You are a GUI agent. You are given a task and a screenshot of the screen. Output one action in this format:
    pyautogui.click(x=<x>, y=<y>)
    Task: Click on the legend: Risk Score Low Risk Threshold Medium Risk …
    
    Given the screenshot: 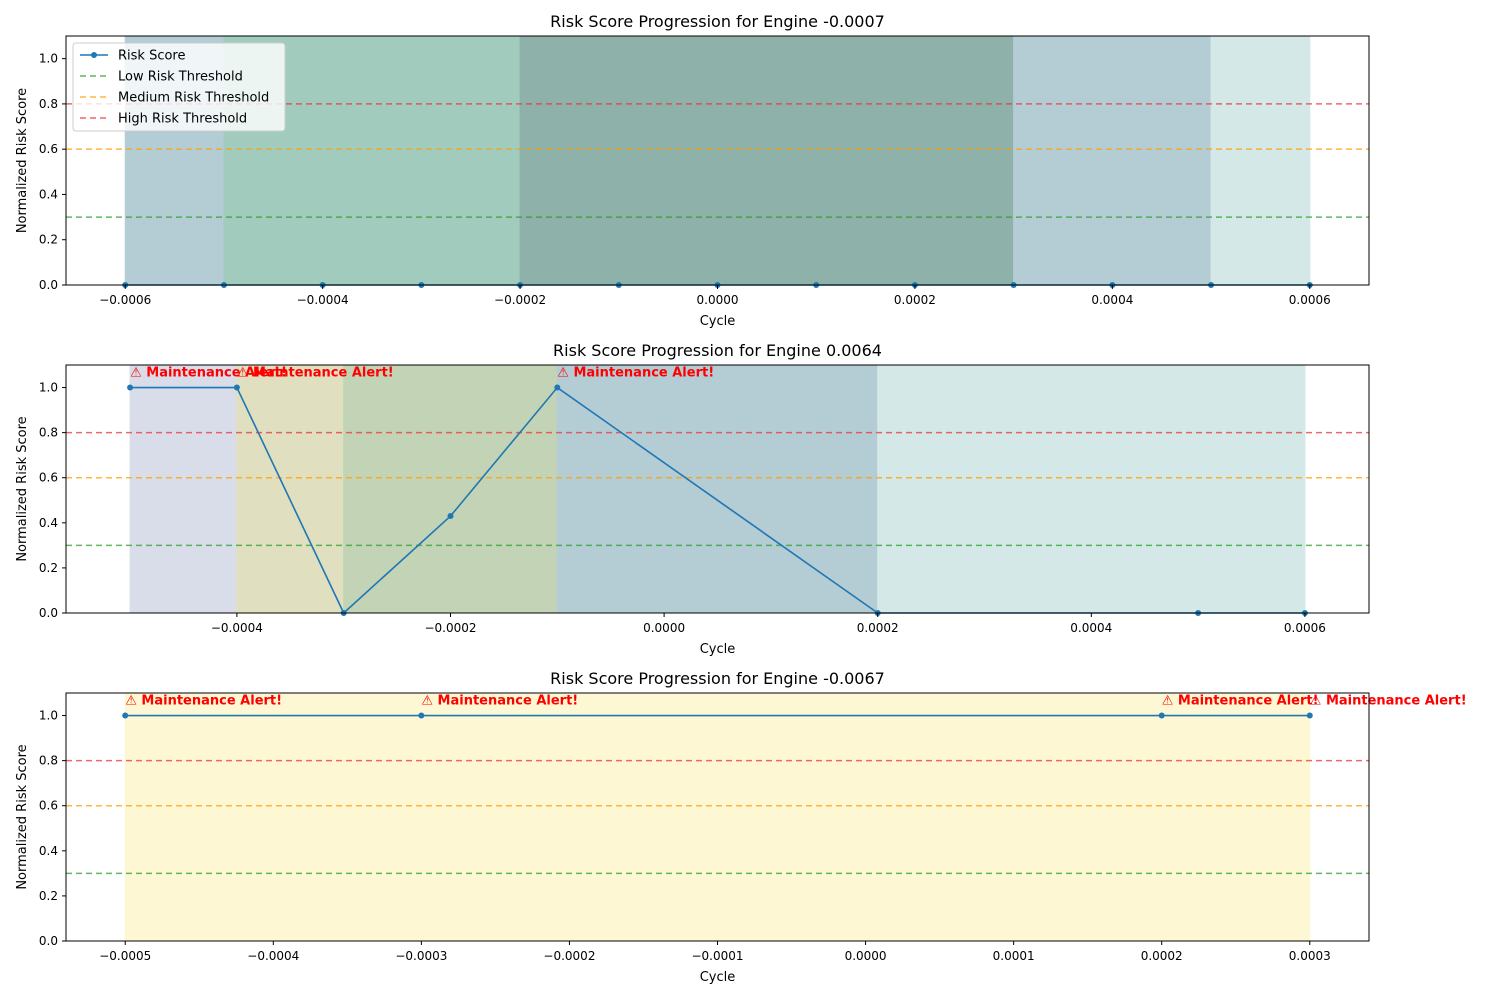 What is the action you would take?
    pyautogui.click(x=179, y=87)
    